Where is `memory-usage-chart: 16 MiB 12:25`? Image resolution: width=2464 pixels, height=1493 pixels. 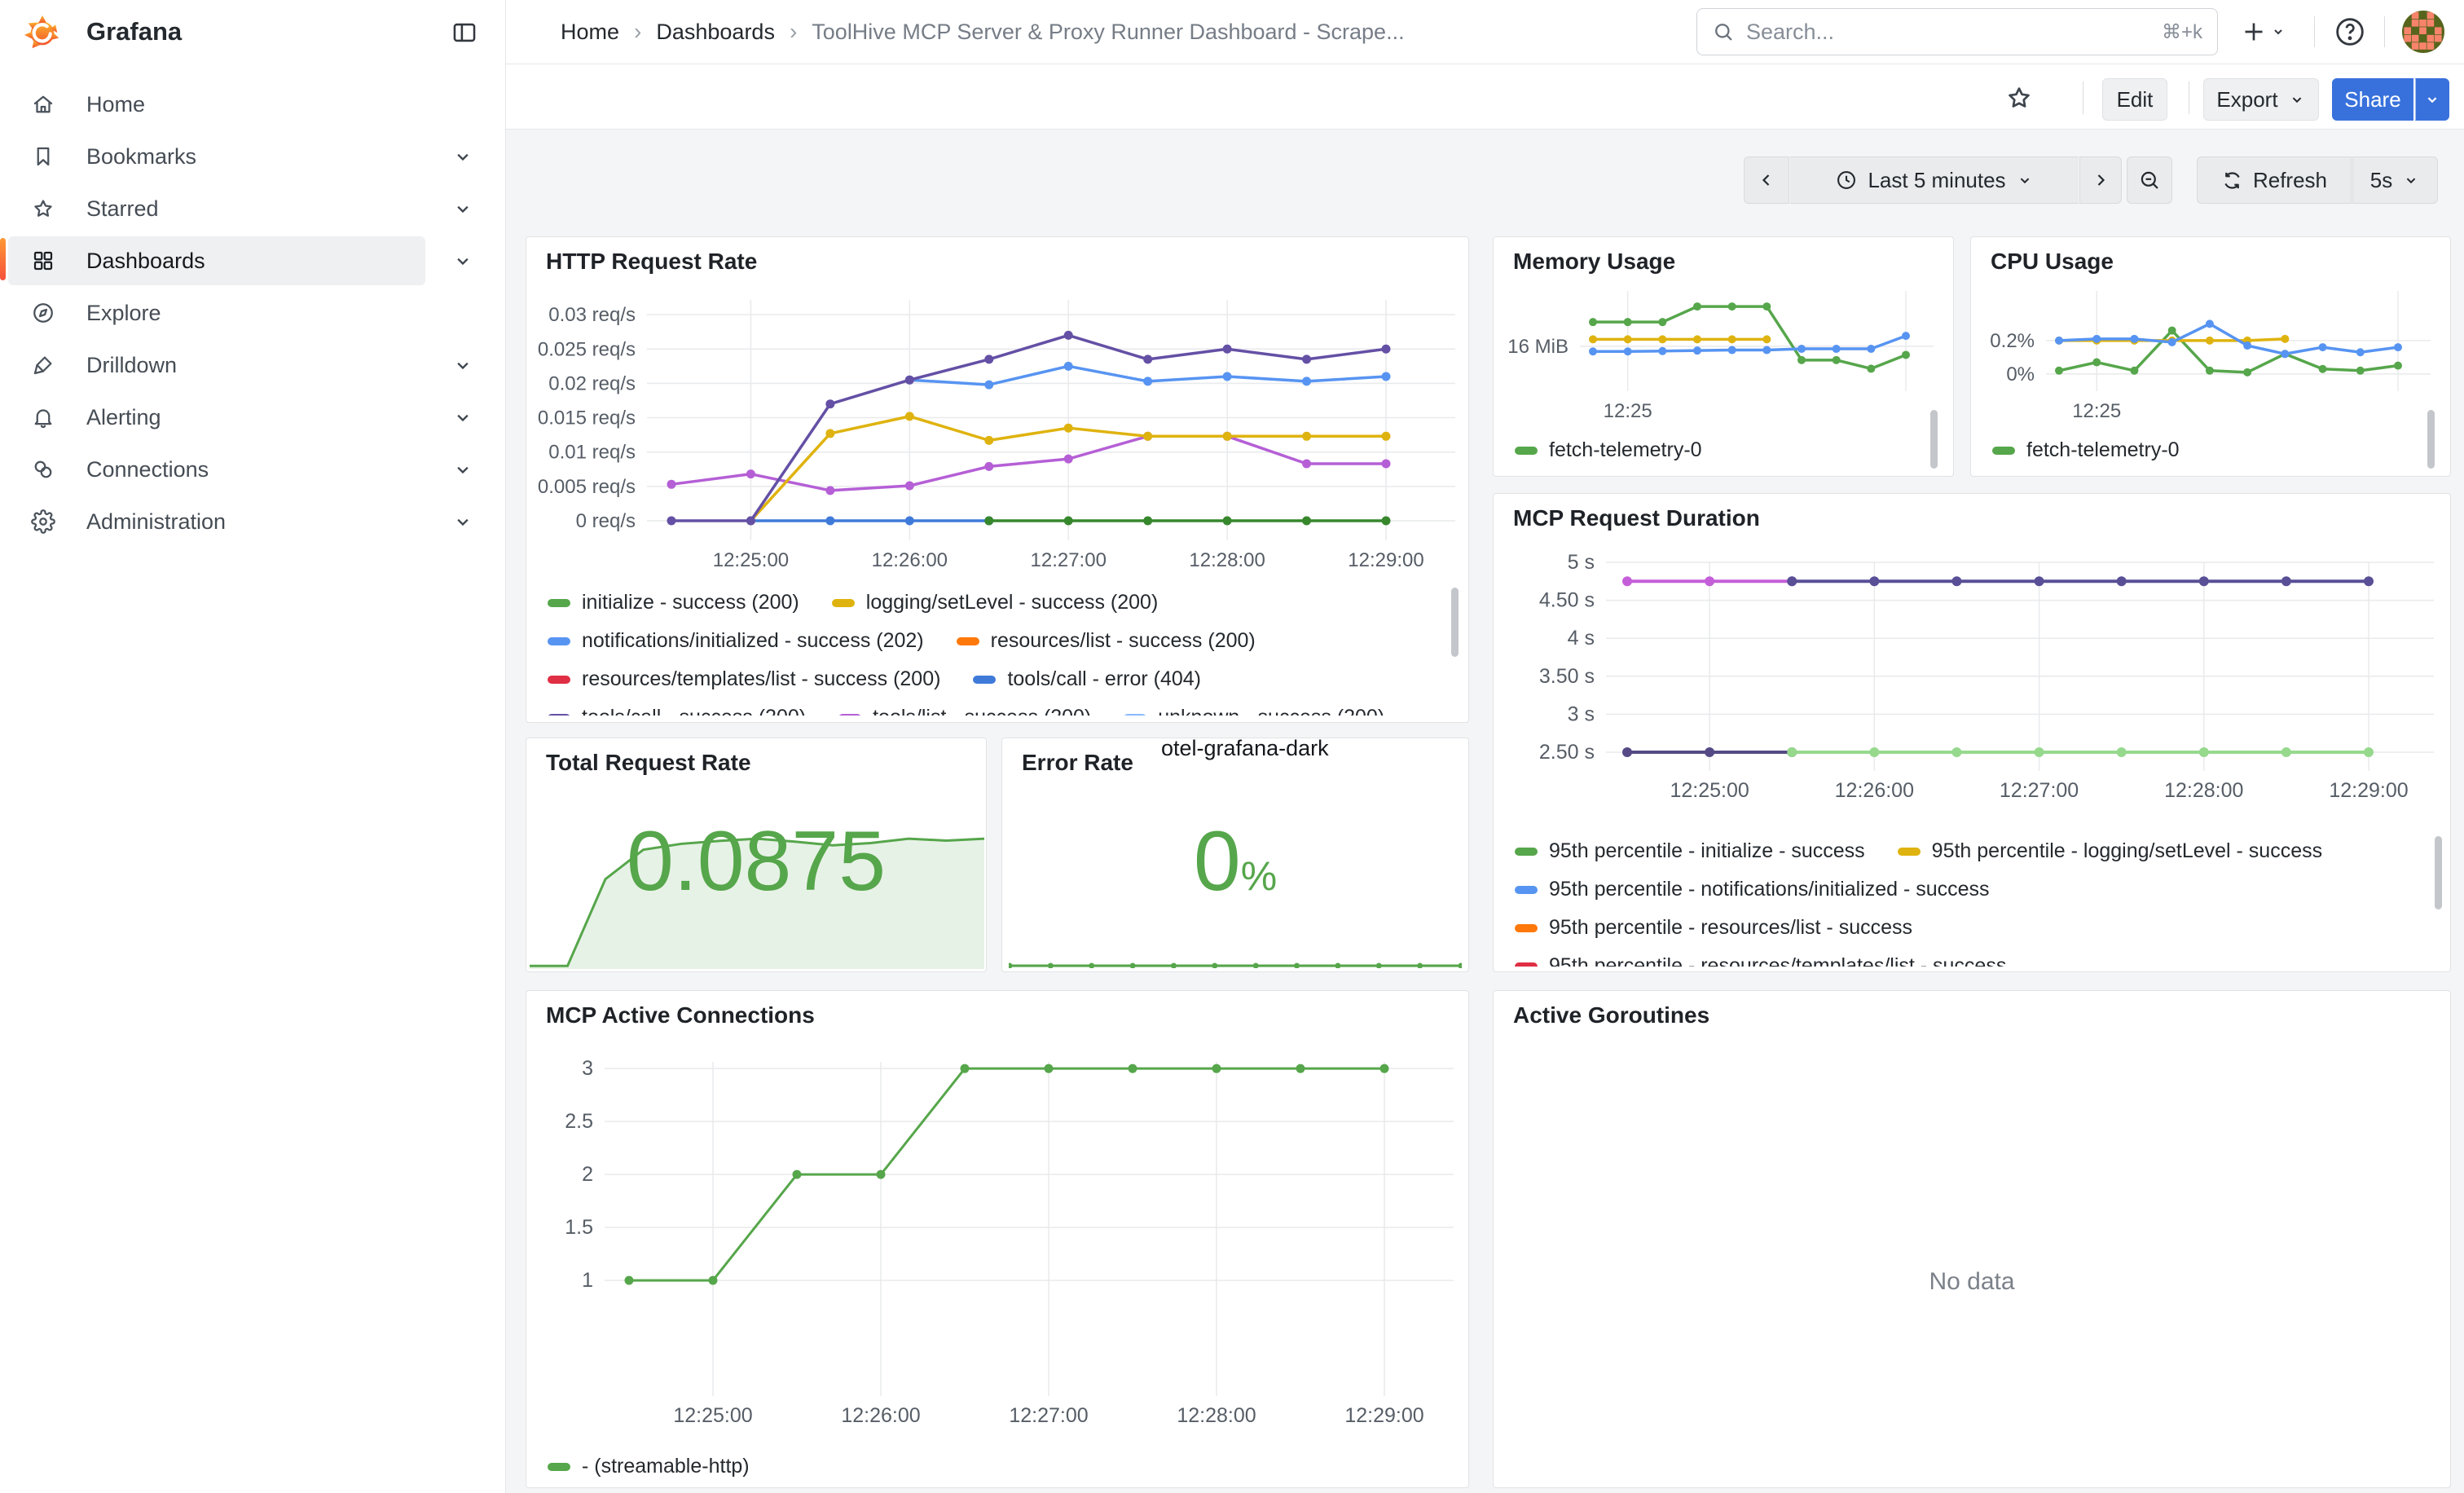 memory-usage-chart: 16 MiB 12:25 is located at coordinates (1721, 354).